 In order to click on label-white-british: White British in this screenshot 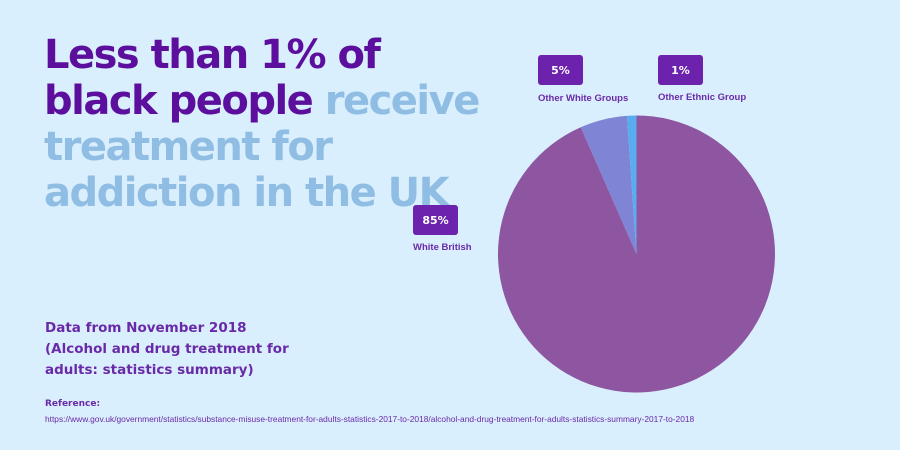, I will do `click(442, 247)`.